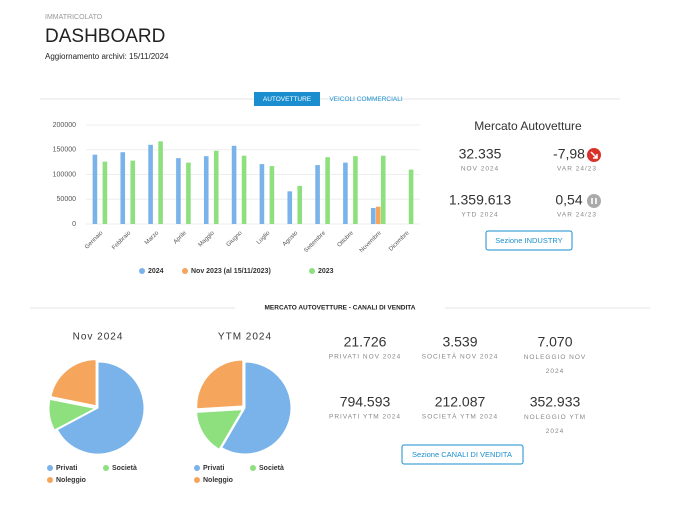 The width and height of the screenshot is (683, 512). What do you see at coordinates (480, 169) in the screenshot?
I see `stat-label: NOV 2024` at bounding box center [480, 169].